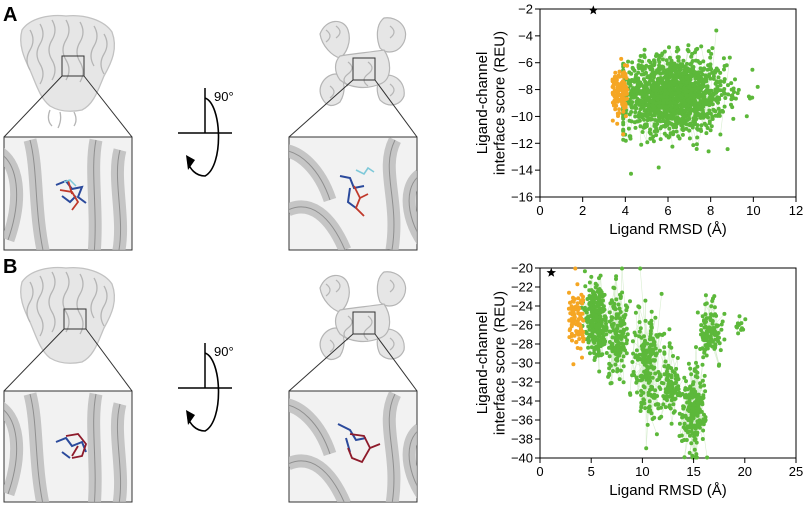 This screenshot has width=809, height=506. I want to click on zoom-inset-b-left, so click(68, 446).